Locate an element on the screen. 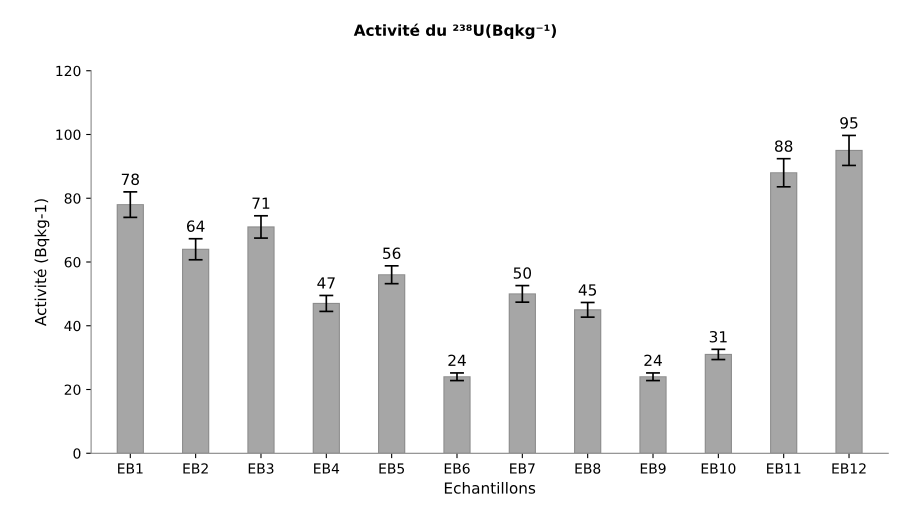 The image size is (911, 524). data-label: 88 is located at coordinates (783, 146).